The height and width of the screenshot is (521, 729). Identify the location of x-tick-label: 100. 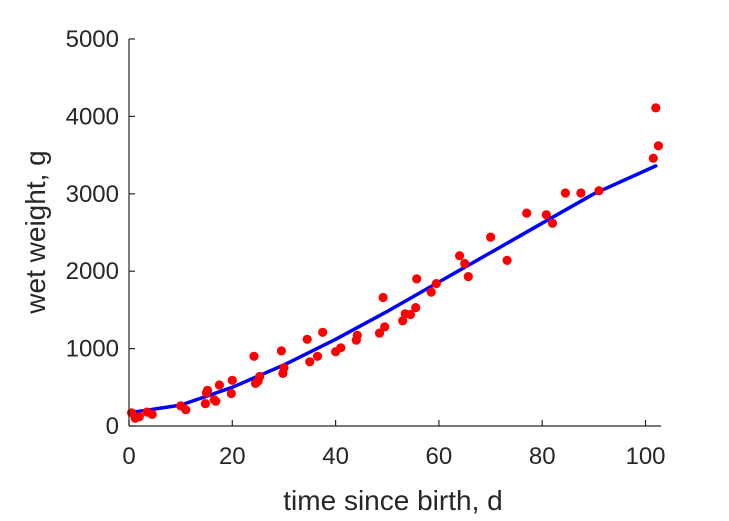
(645, 456).